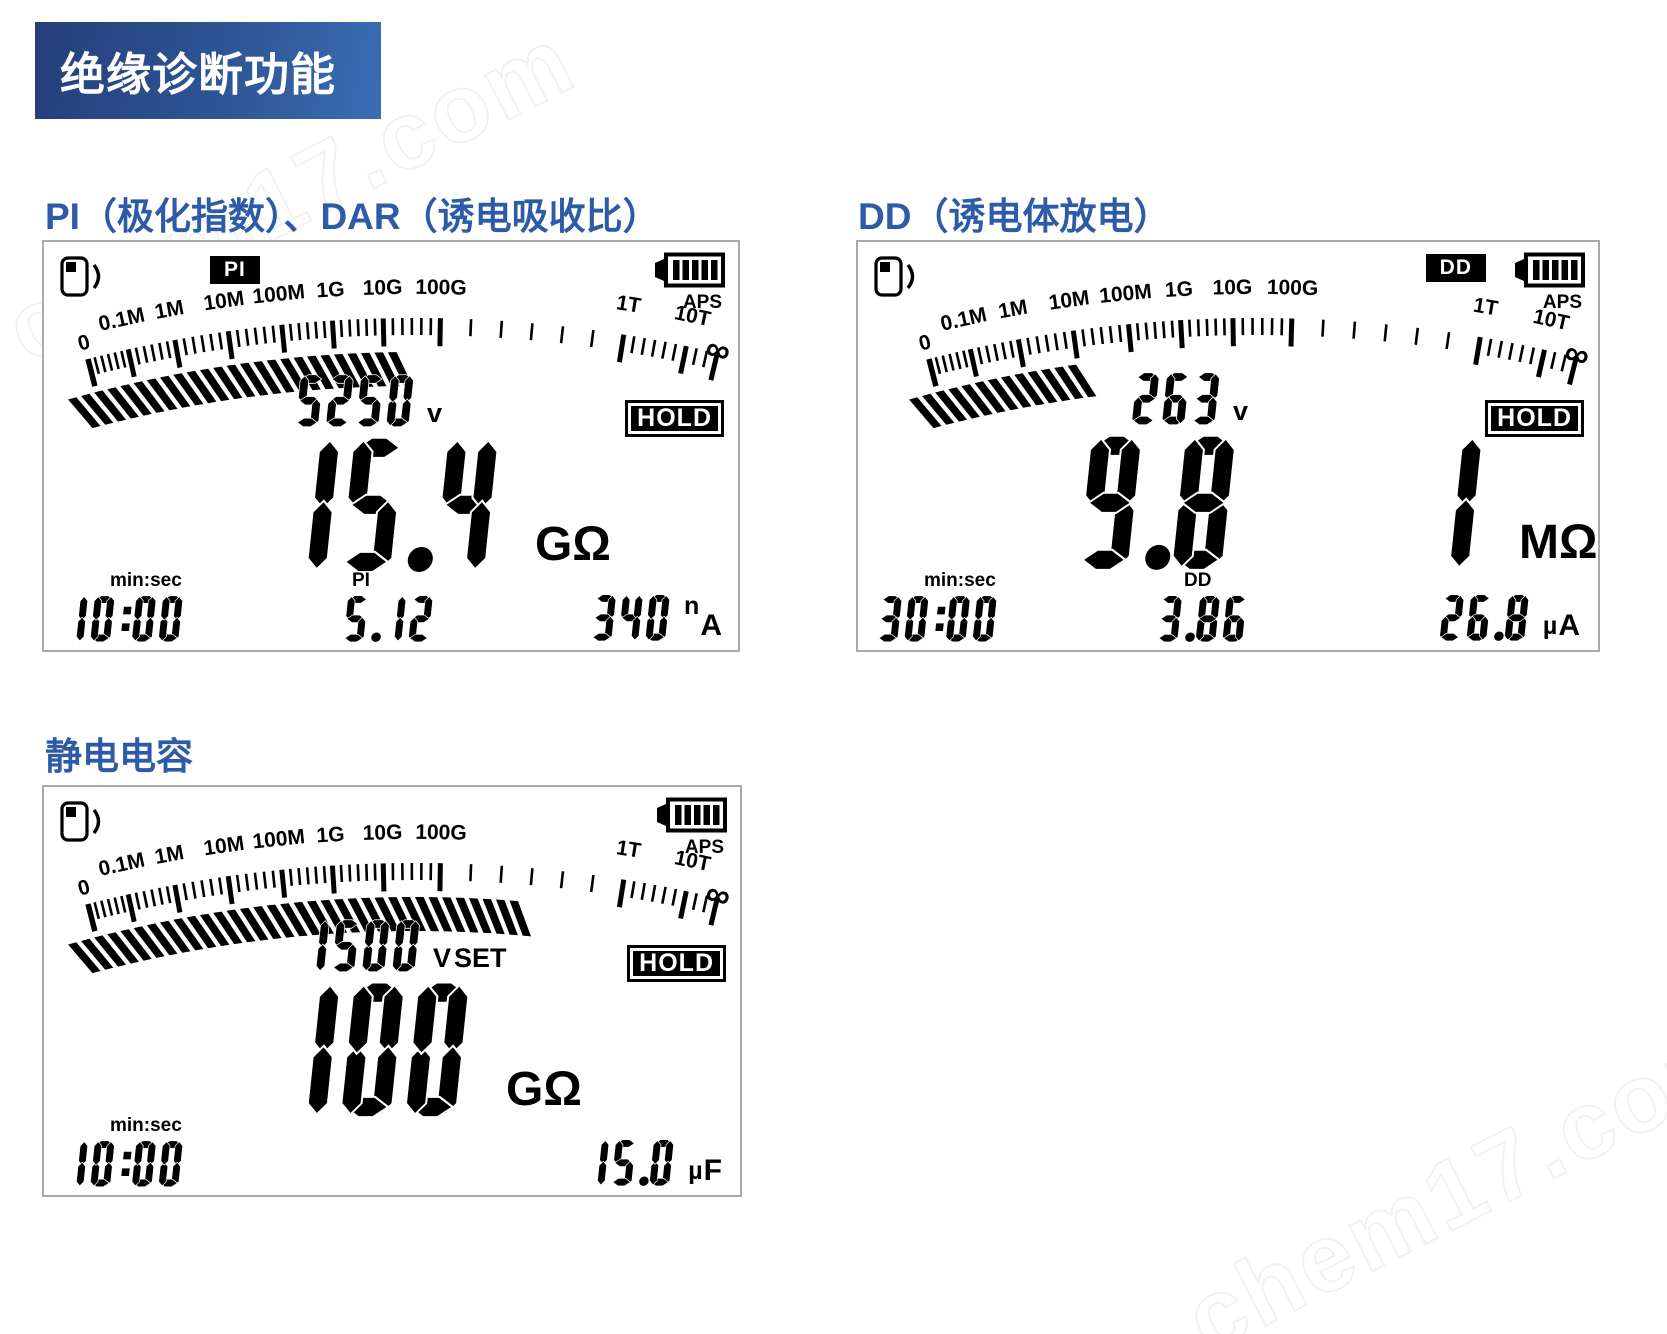  Describe the element at coordinates (712, 1170) in the screenshot. I see `capacitance-unit: F` at that location.